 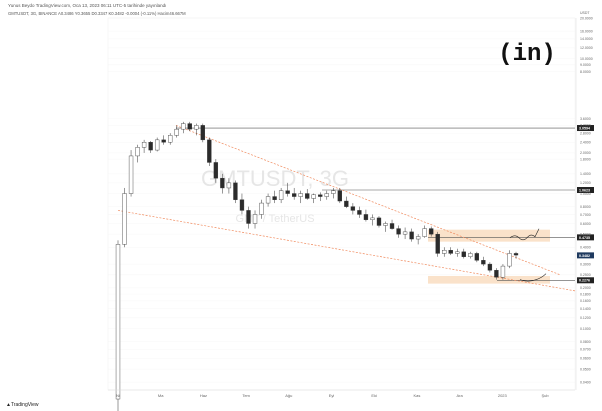 What do you see at coordinates (203, 395) in the screenshot?
I see `x-tick-label: Haz` at bounding box center [203, 395].